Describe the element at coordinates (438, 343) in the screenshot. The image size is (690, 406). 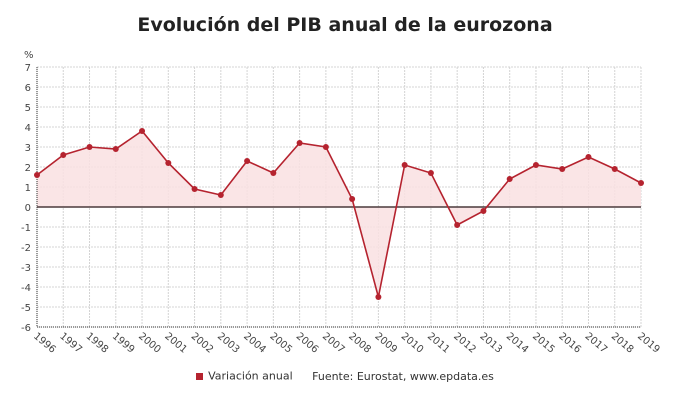
I see `x-tick-label: 2011` at that location.